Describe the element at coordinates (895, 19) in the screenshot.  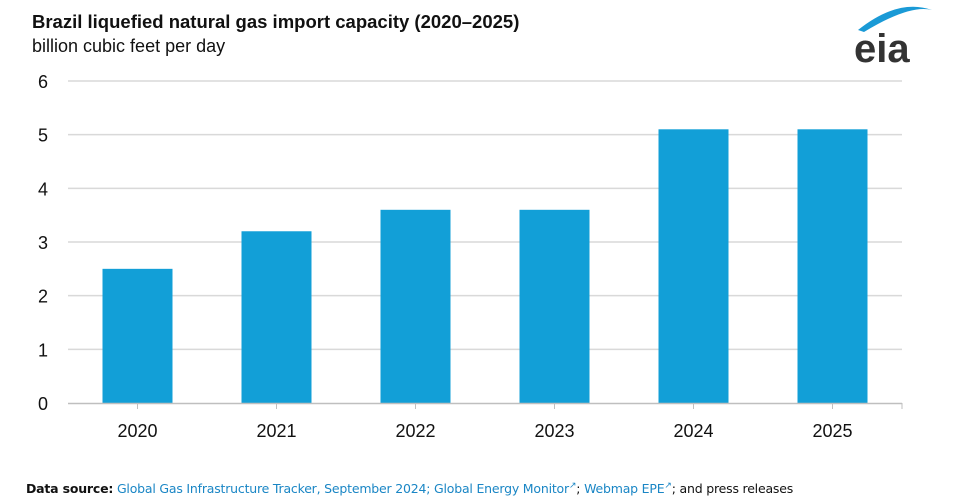
I see `logo-arc` at that location.